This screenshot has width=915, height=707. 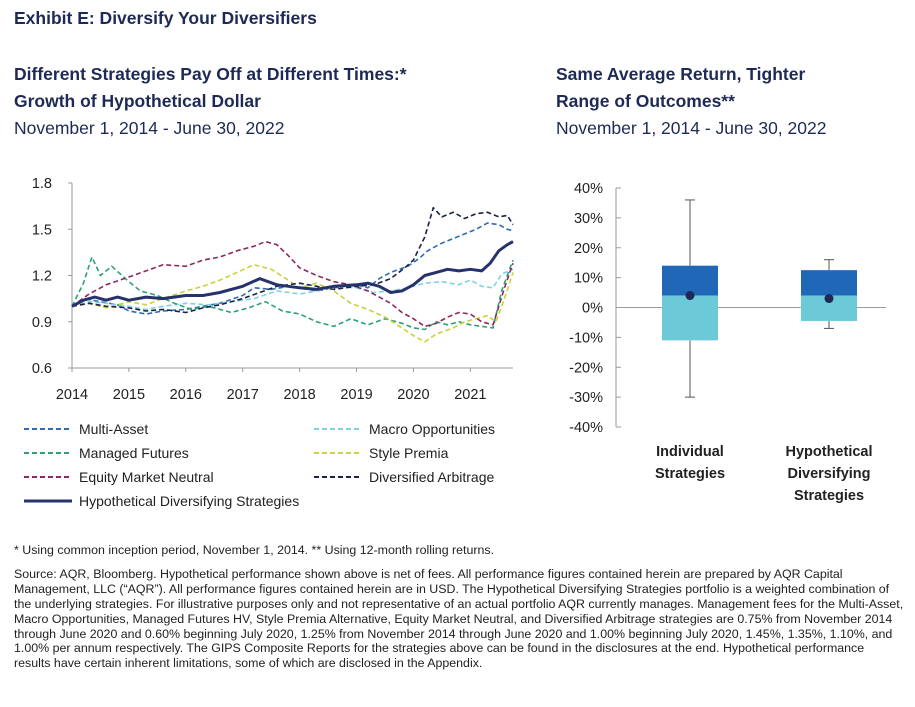 I want to click on legend-item-equity-mn: Equity Market Neutral, so click(x=118, y=477).